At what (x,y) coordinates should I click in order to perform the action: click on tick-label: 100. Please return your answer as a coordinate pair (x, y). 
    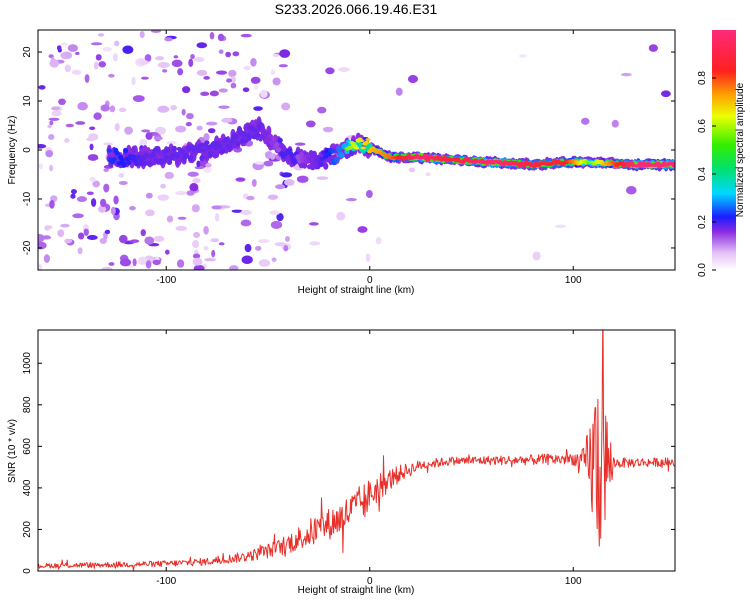
    Looking at the image, I should click on (573, 581).